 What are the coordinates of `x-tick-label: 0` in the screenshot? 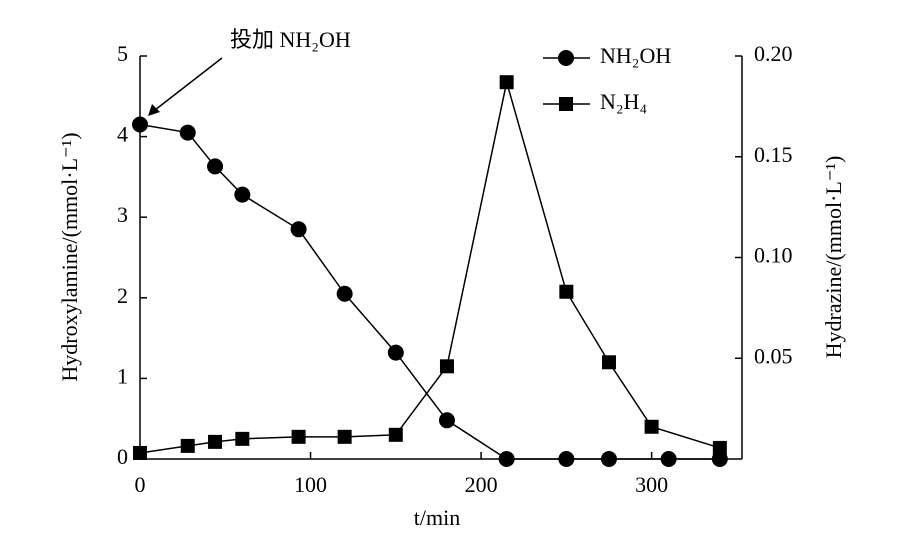 It's located at (140, 484).